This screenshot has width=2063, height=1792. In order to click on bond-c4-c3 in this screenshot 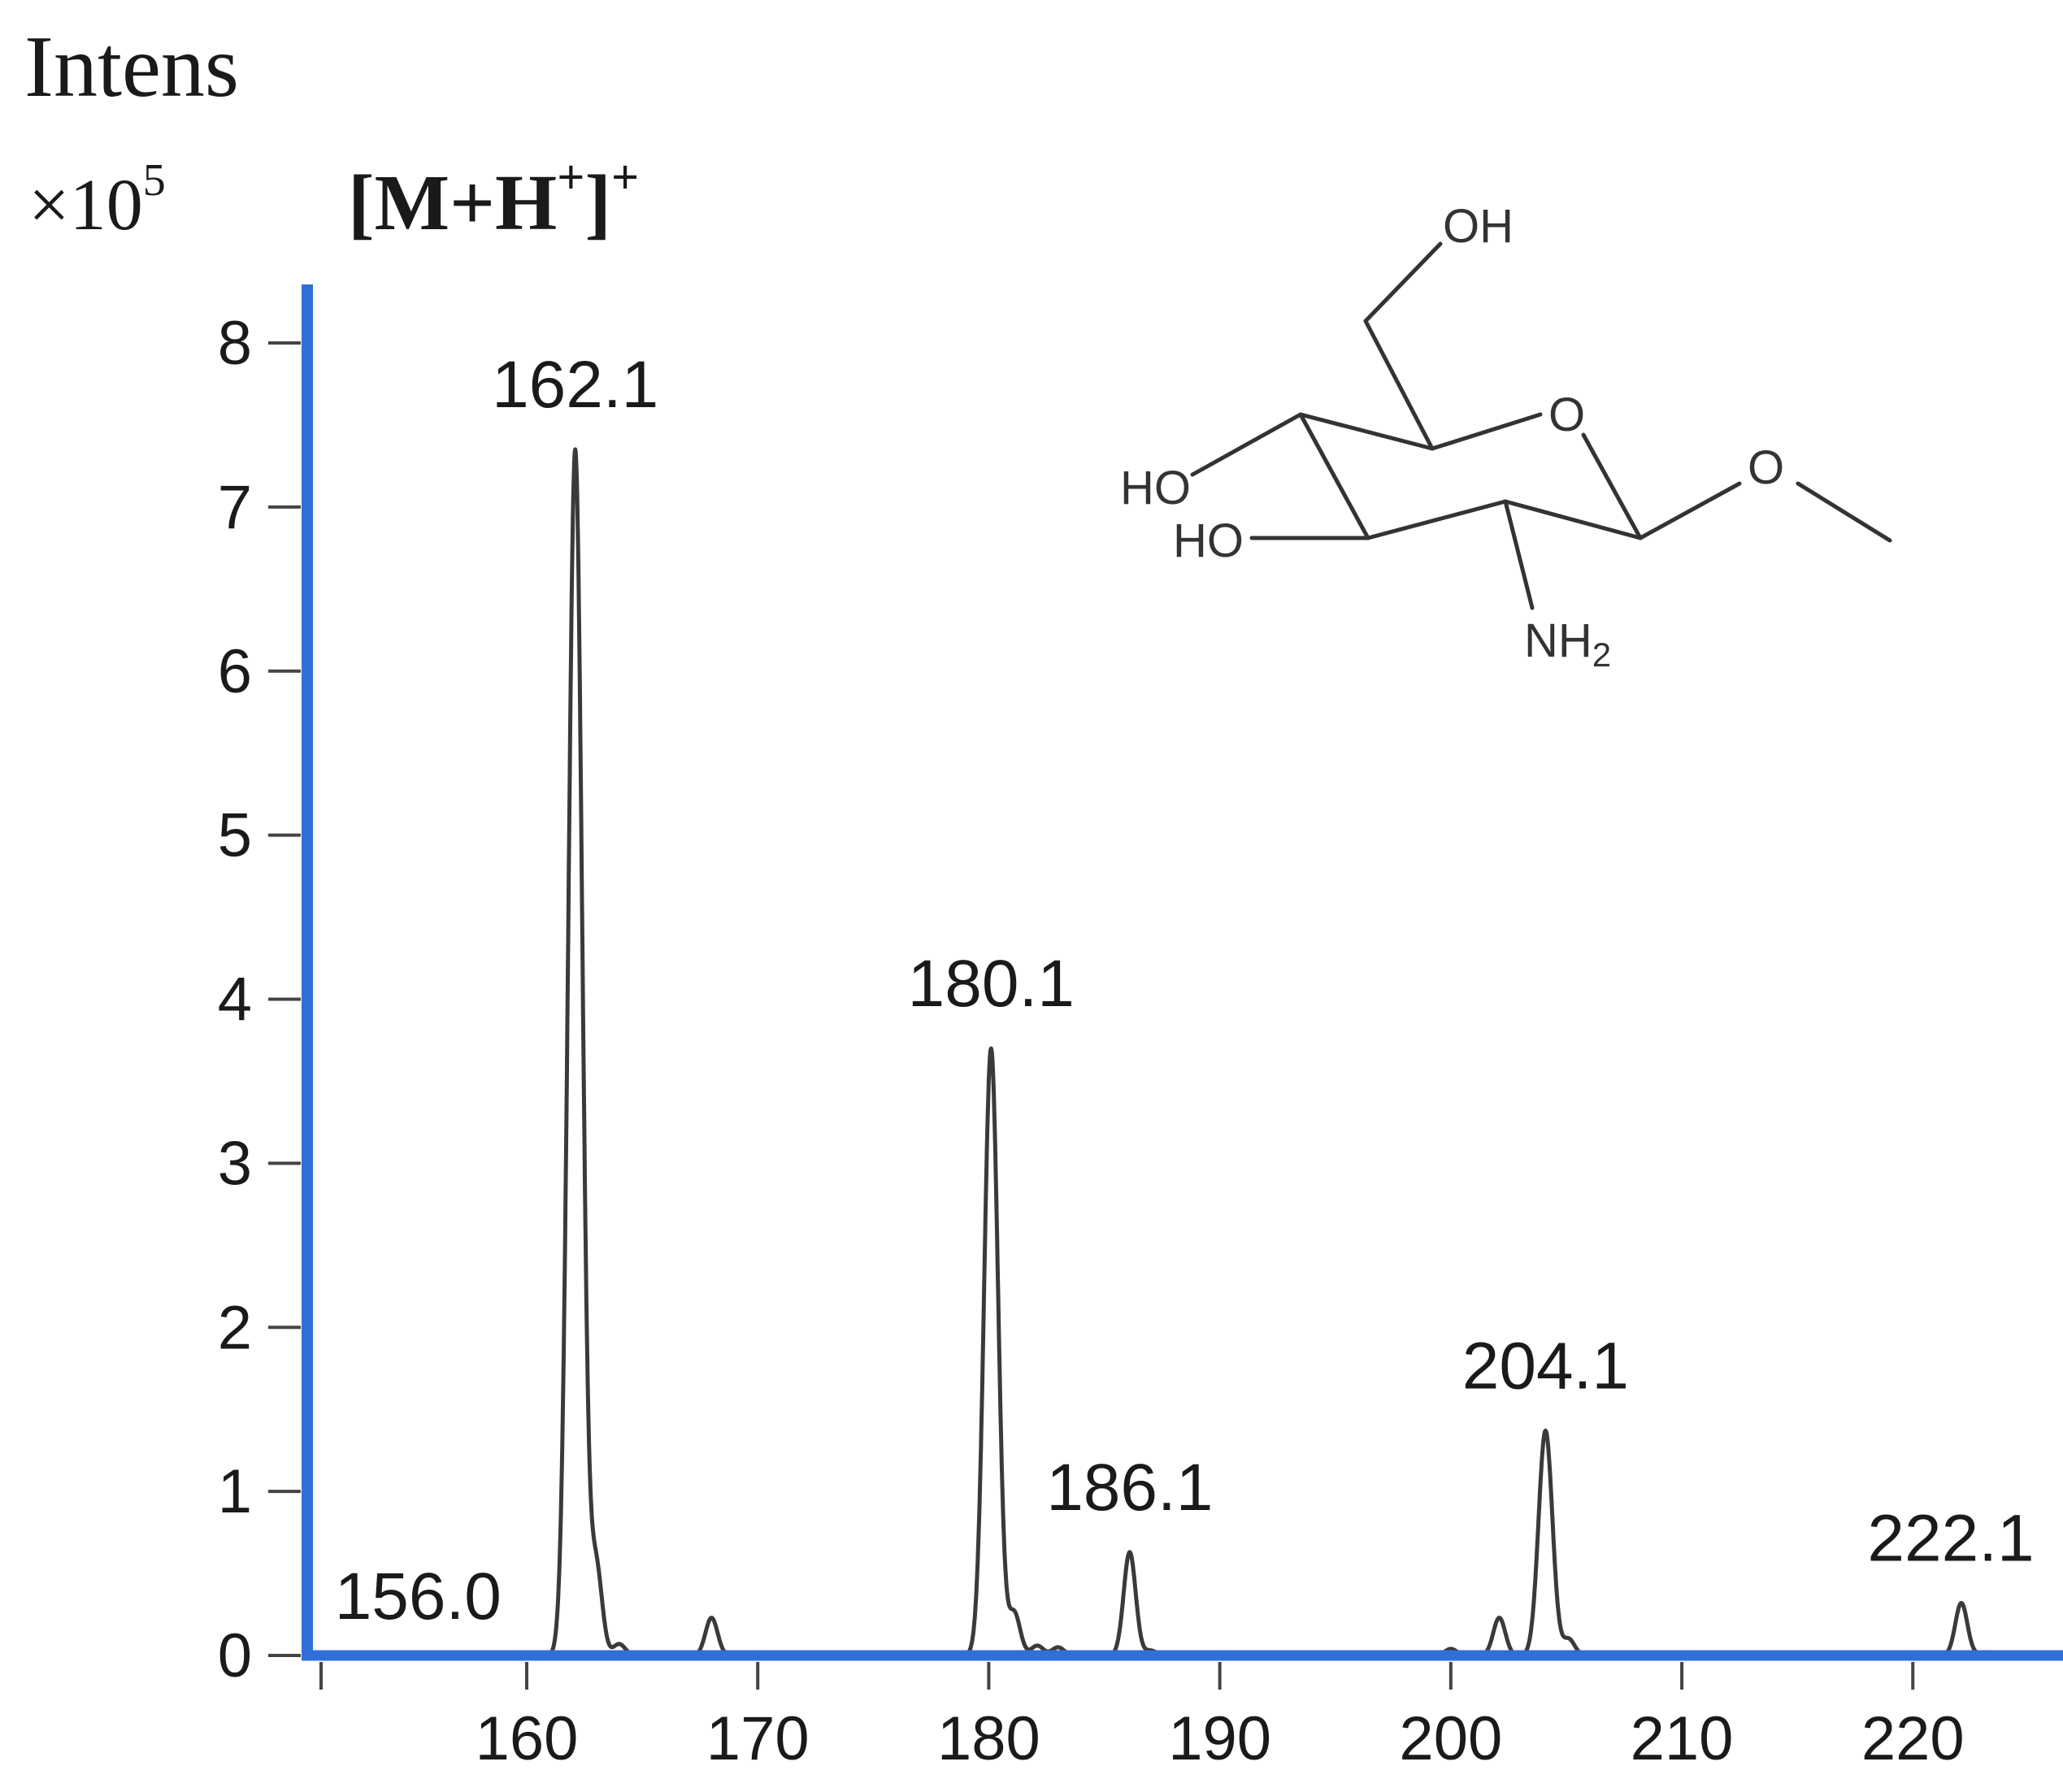, I will do `click(1334, 476)`.